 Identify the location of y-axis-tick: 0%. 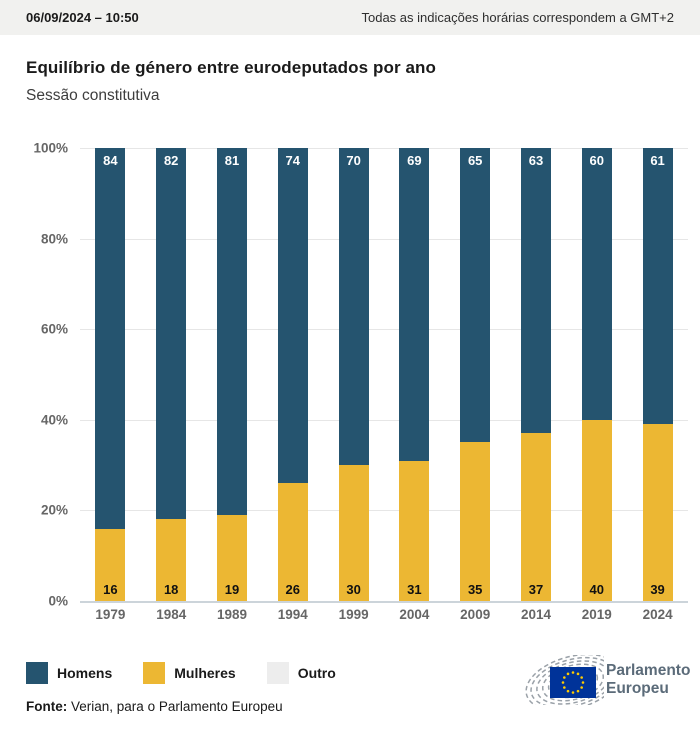
(58, 601).